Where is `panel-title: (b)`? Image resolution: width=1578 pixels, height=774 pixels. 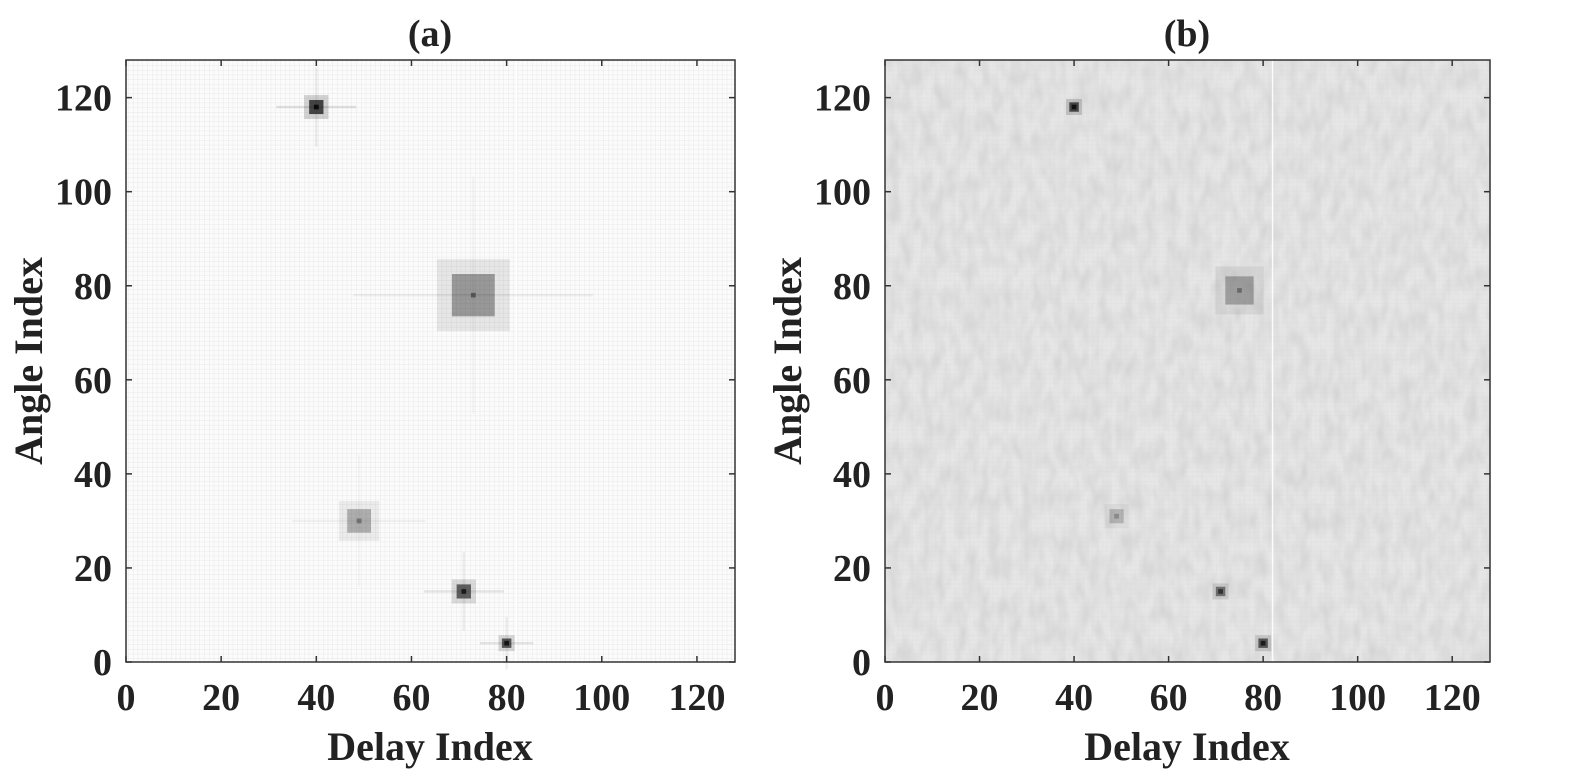
panel-title: (b) is located at coordinates (1187, 34).